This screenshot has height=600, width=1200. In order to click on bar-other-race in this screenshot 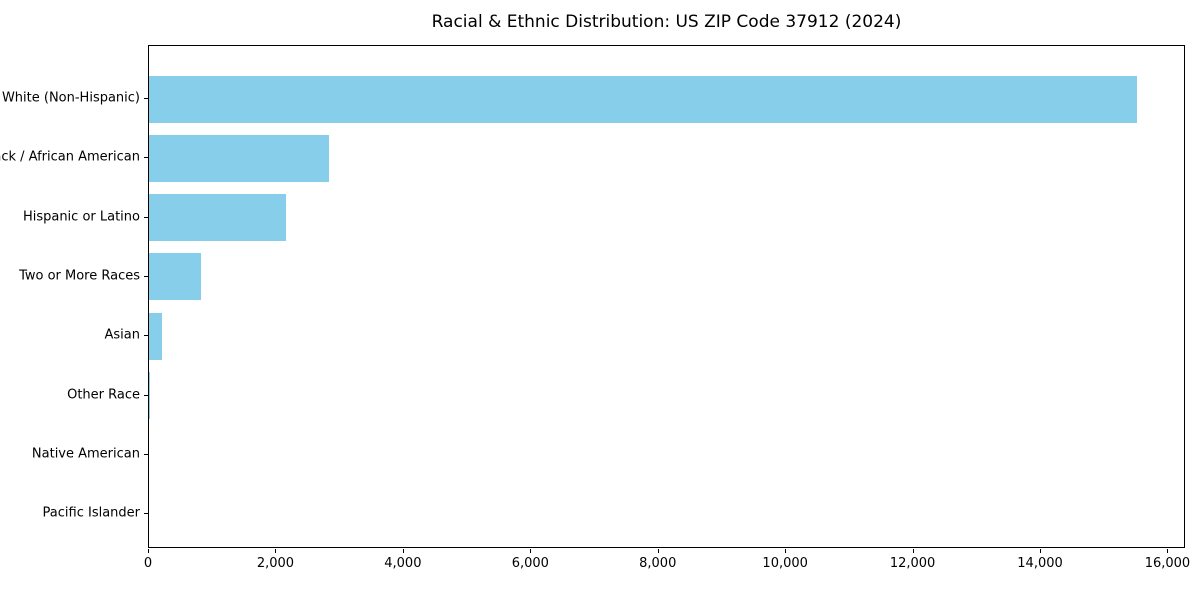, I will do `click(149, 395)`.